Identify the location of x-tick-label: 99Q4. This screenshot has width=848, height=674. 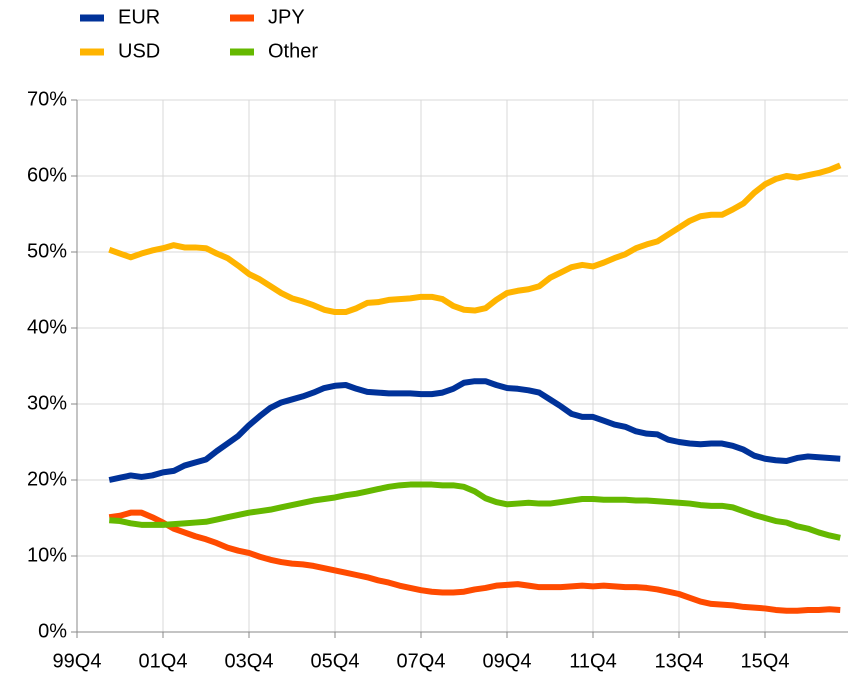
(77, 661).